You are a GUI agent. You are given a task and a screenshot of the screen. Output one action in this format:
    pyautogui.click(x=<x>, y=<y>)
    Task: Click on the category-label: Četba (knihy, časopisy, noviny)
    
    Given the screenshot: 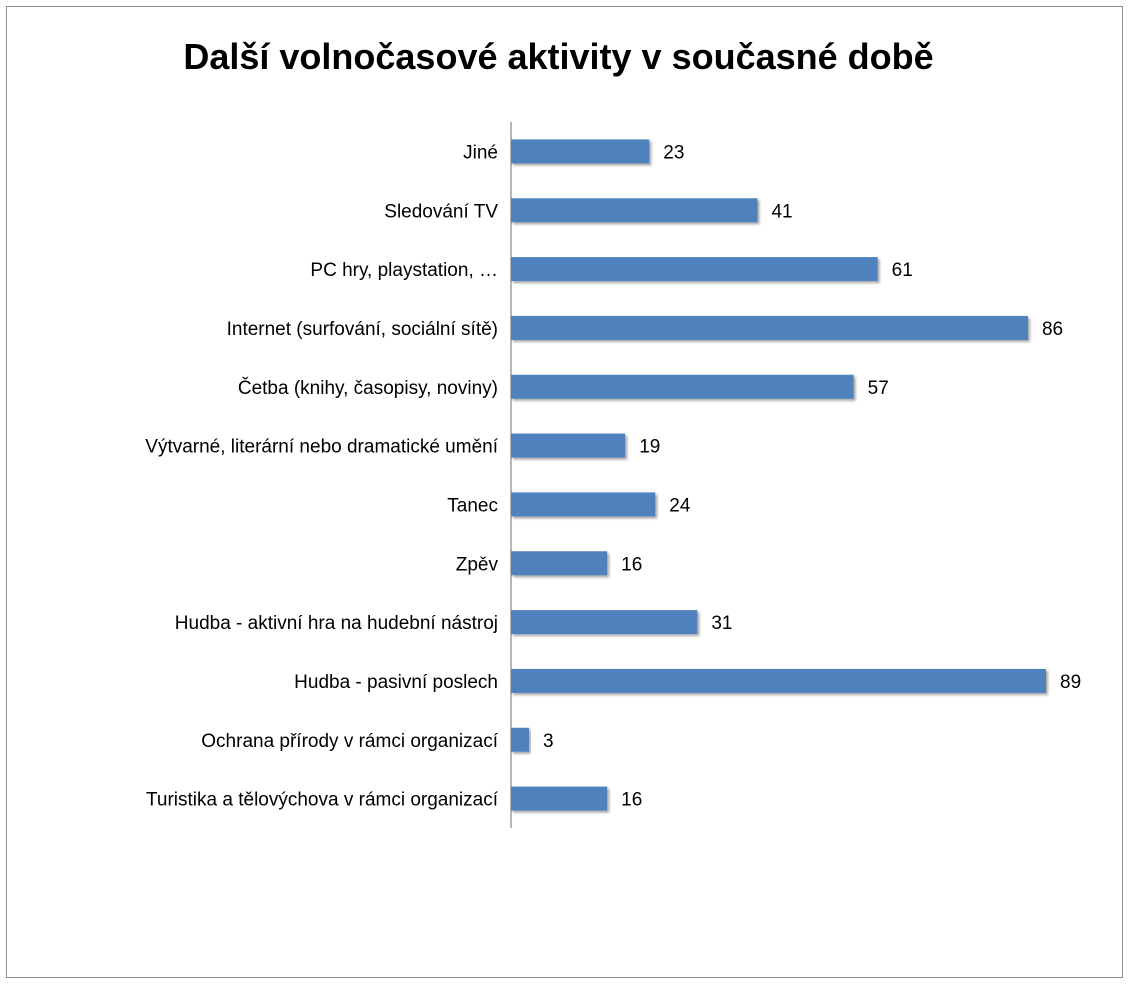 What is the action you would take?
    pyautogui.click(x=368, y=388)
    